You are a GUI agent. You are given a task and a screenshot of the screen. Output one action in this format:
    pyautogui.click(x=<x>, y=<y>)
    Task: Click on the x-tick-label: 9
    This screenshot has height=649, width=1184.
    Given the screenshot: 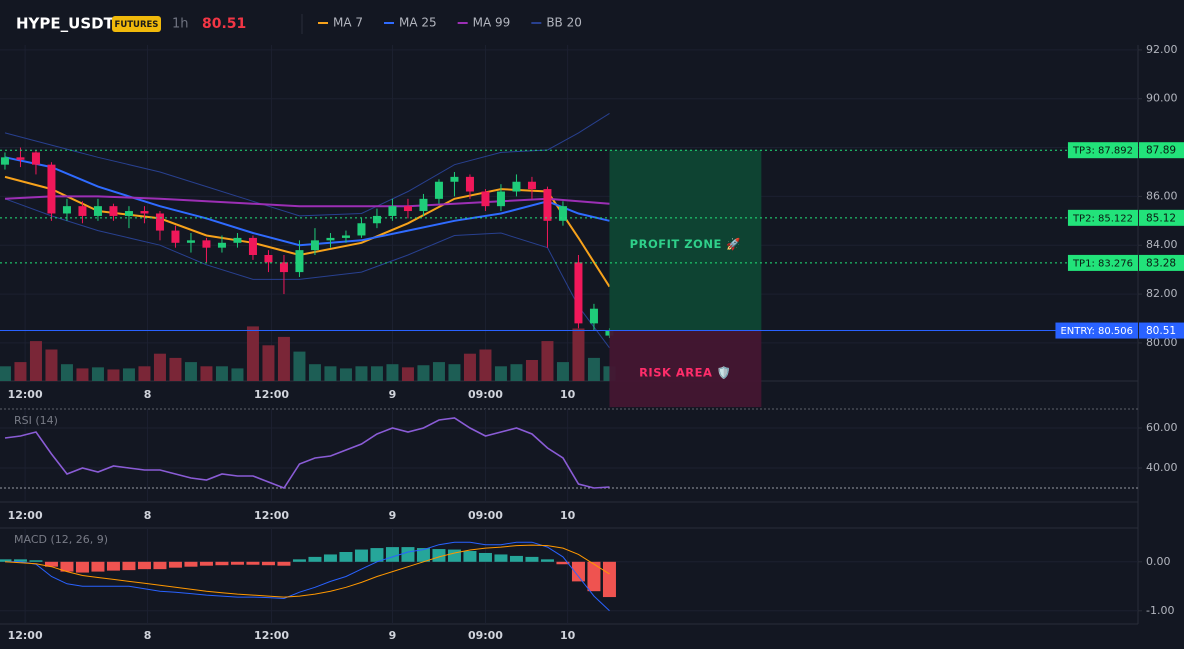 What is the action you would take?
    pyautogui.click(x=393, y=515)
    